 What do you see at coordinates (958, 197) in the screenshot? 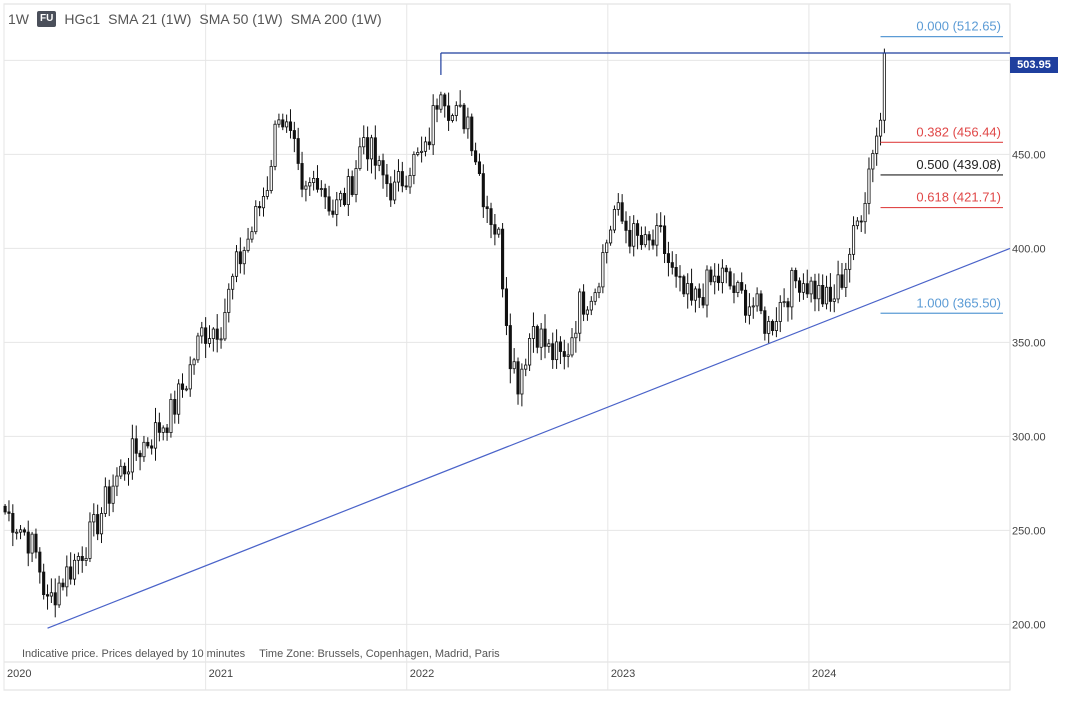
I see `fib-level-label: 0.618 (421.71)` at bounding box center [958, 197].